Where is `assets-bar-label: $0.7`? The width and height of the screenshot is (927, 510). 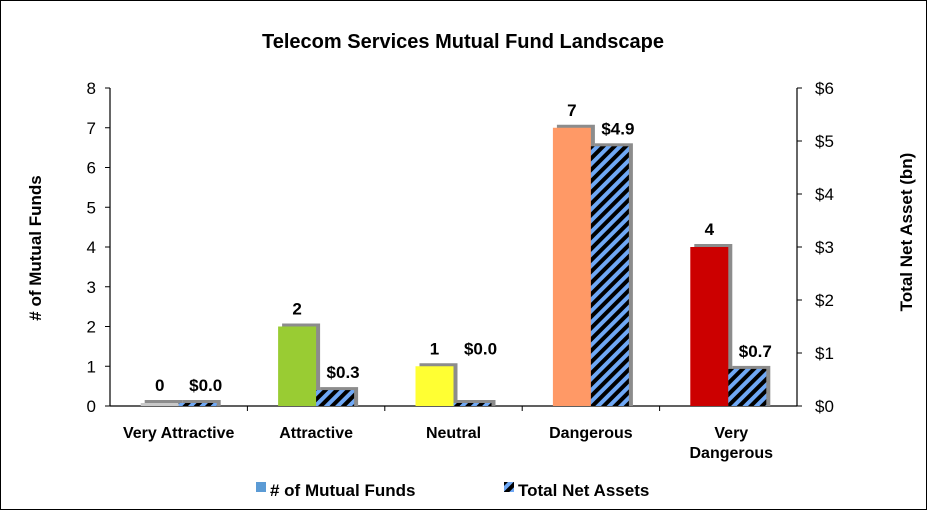 assets-bar-label: $0.7 is located at coordinates (755, 351).